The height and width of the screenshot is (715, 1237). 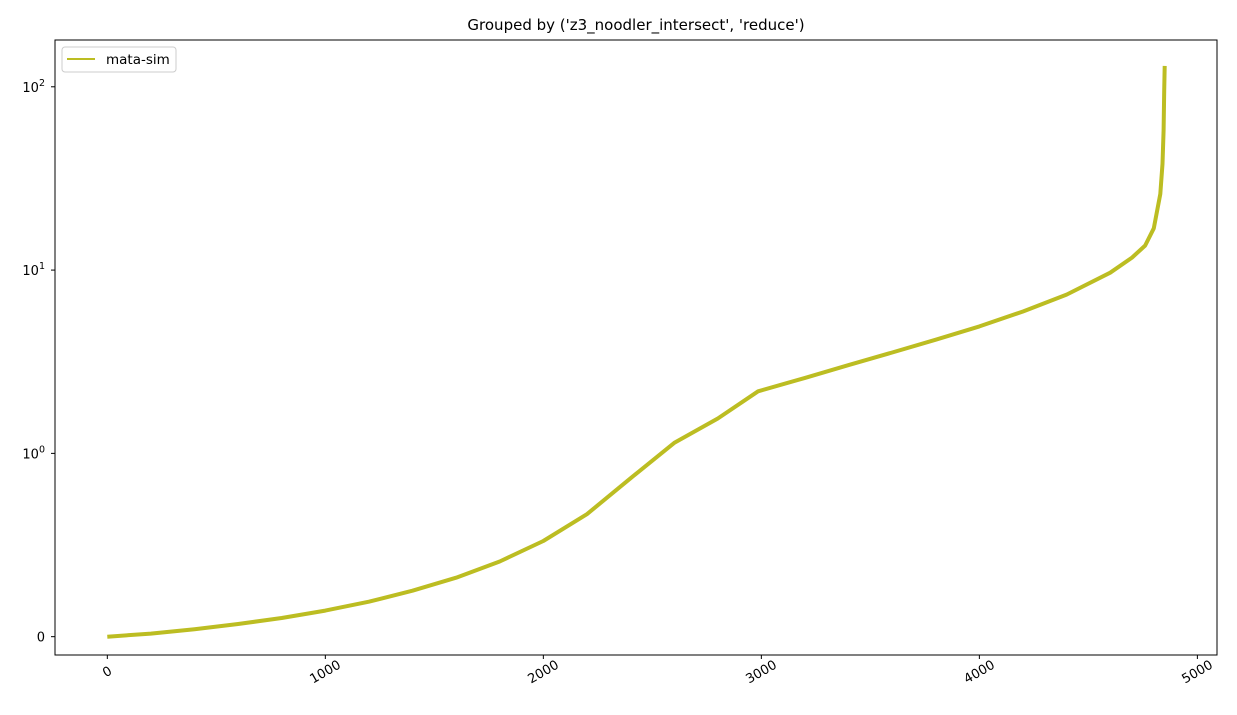 I want to click on legend-box, so click(x=119, y=59).